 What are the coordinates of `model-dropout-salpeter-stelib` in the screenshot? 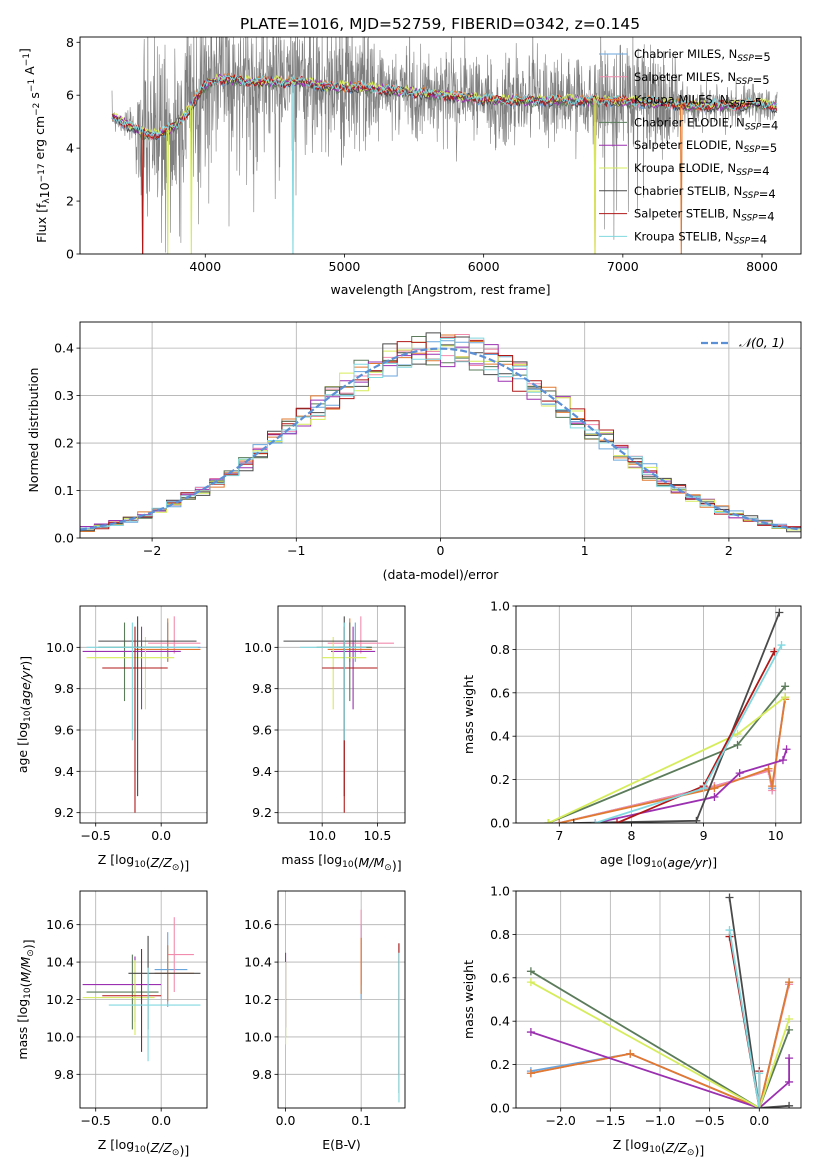 It's located at (142, 193).